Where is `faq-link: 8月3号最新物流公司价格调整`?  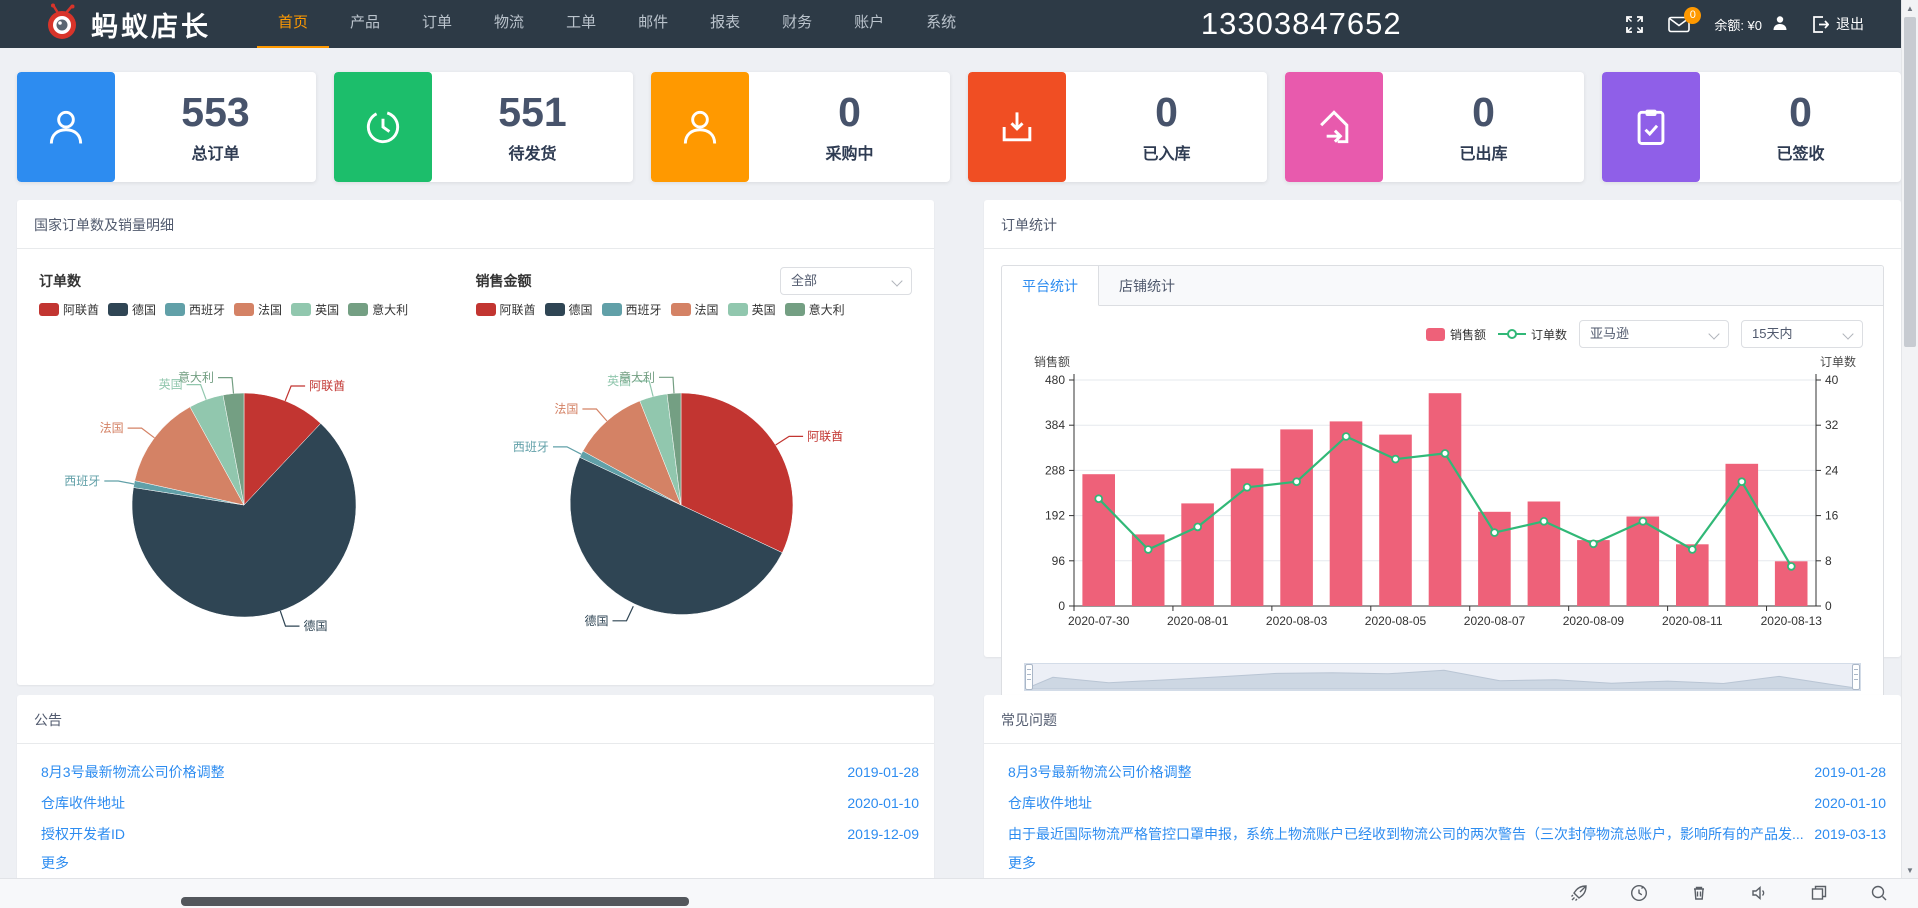 faq-link: 8月3号最新物流公司价格调整 is located at coordinates (1100, 771).